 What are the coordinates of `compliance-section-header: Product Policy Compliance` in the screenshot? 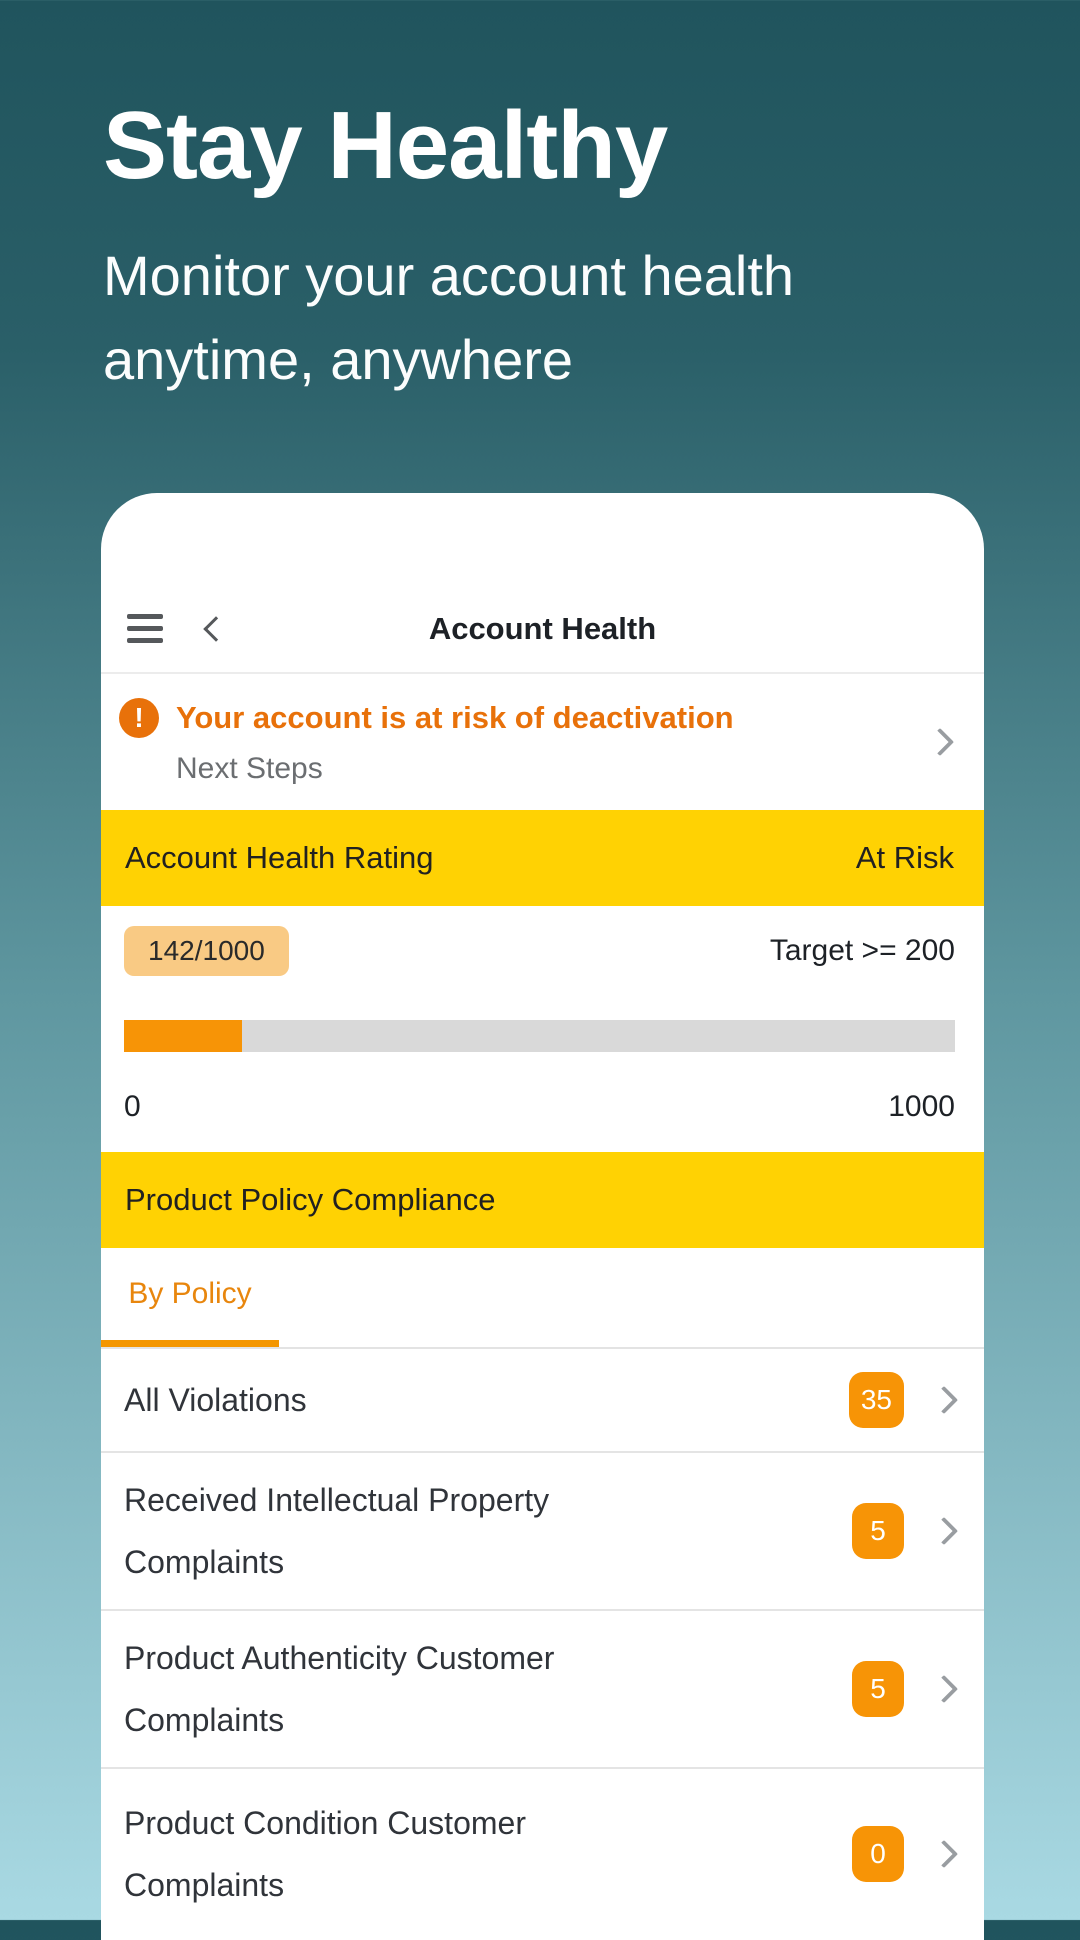 It's located at (542, 1200).